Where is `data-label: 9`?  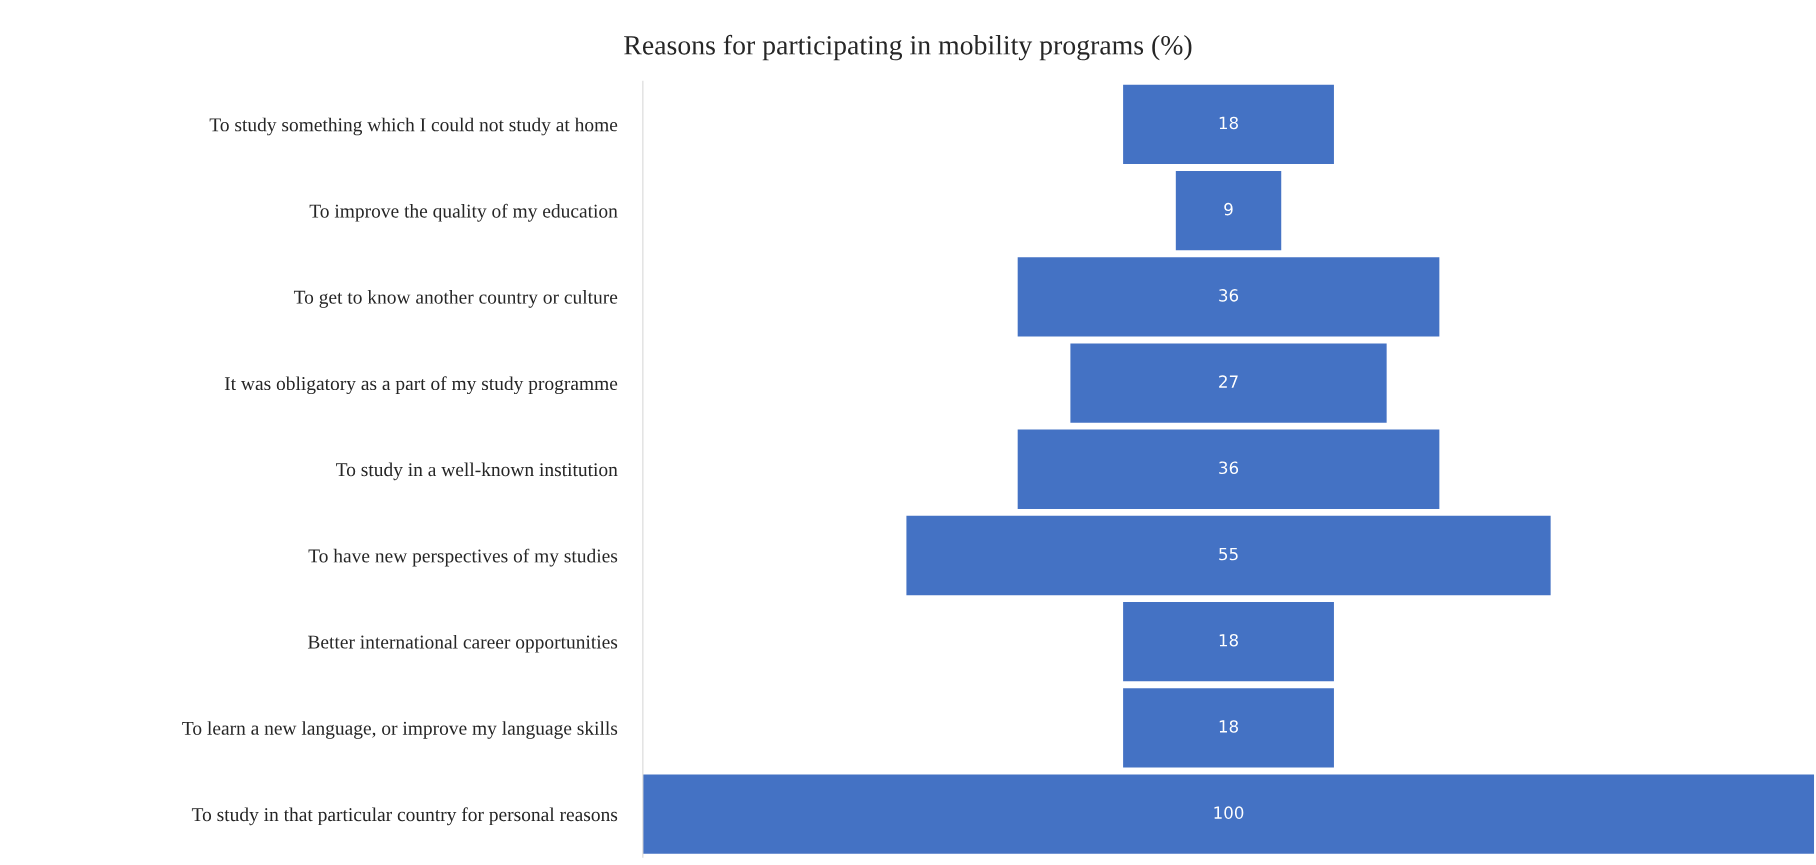
data-label: 9 is located at coordinates (1228, 209).